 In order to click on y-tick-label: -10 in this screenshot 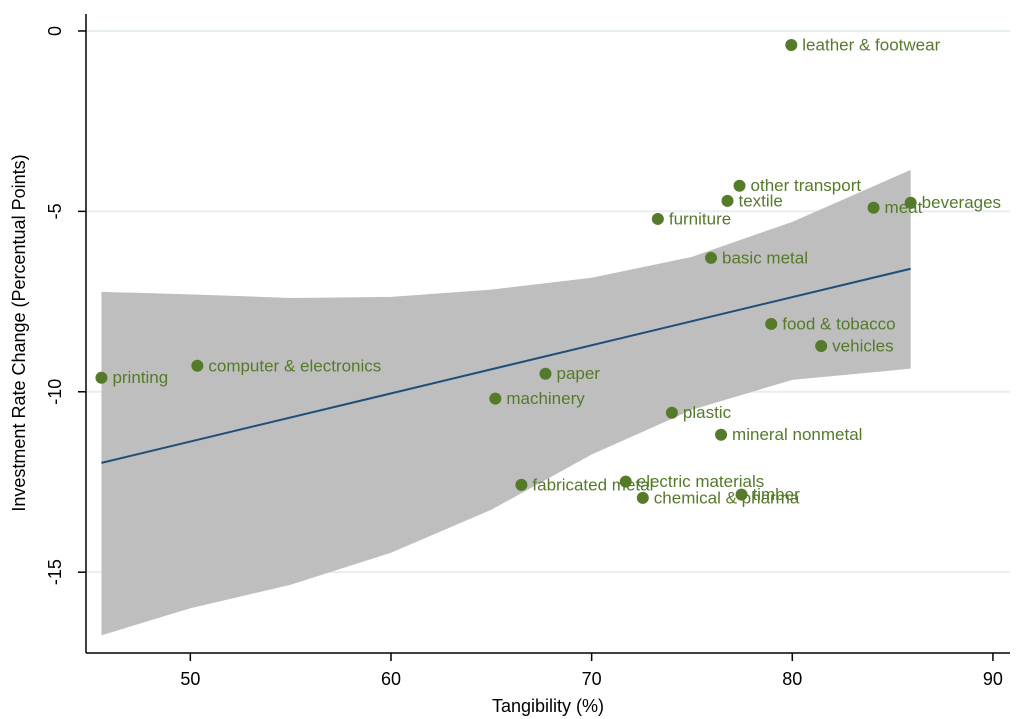, I will do `click(55, 392)`.